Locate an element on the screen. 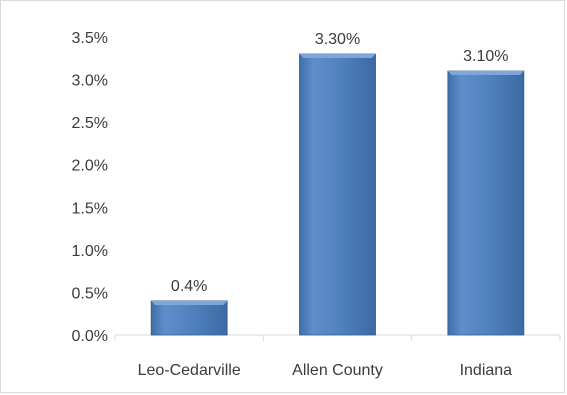  x-tick-label: Allen County is located at coordinates (337, 370).